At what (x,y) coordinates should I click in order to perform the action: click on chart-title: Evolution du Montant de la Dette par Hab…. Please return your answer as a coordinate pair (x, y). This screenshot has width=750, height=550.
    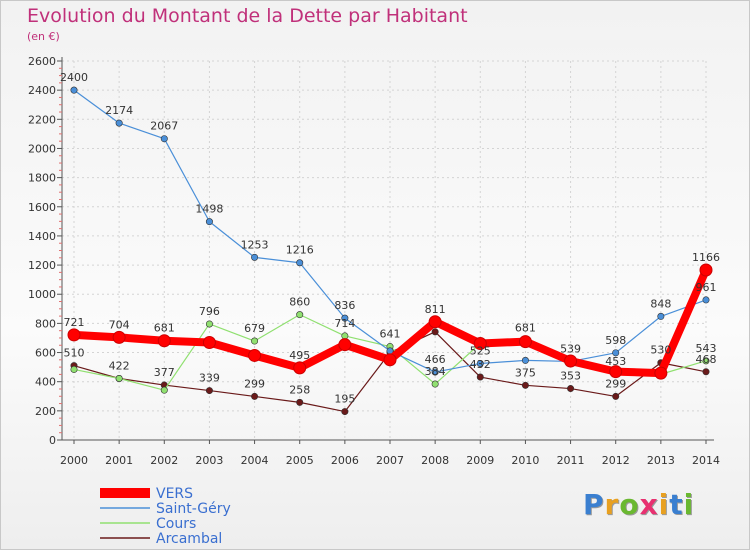
    Looking at the image, I should click on (247, 16).